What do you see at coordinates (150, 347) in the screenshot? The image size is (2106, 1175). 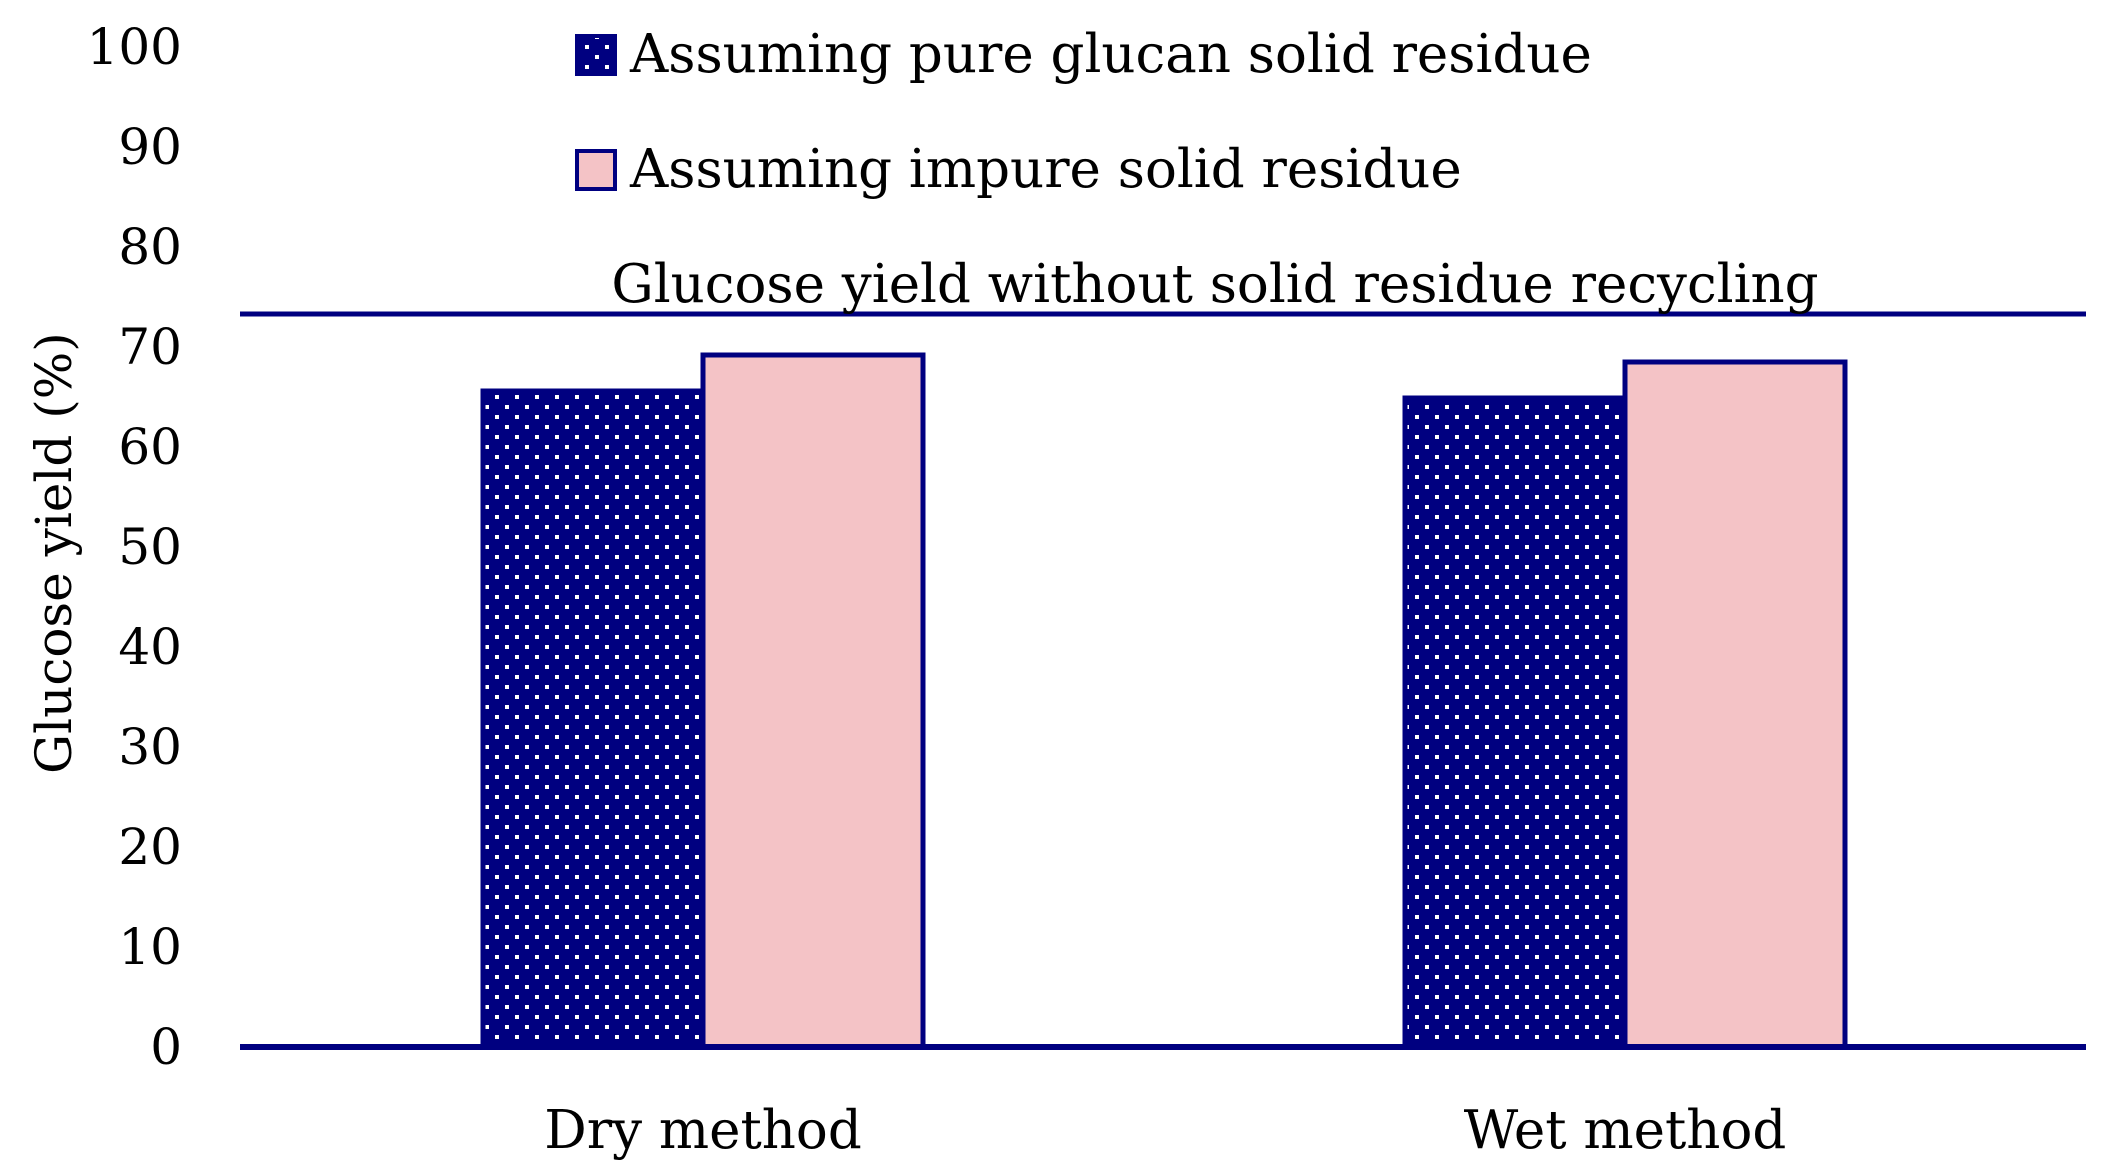 I see `y-tick-label: 70` at bounding box center [150, 347].